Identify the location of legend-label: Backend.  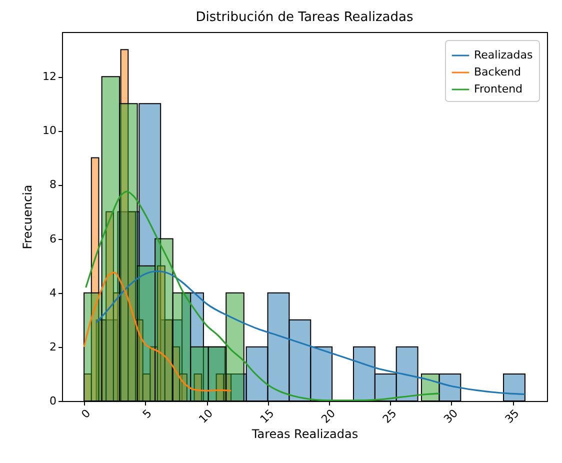
(498, 72).